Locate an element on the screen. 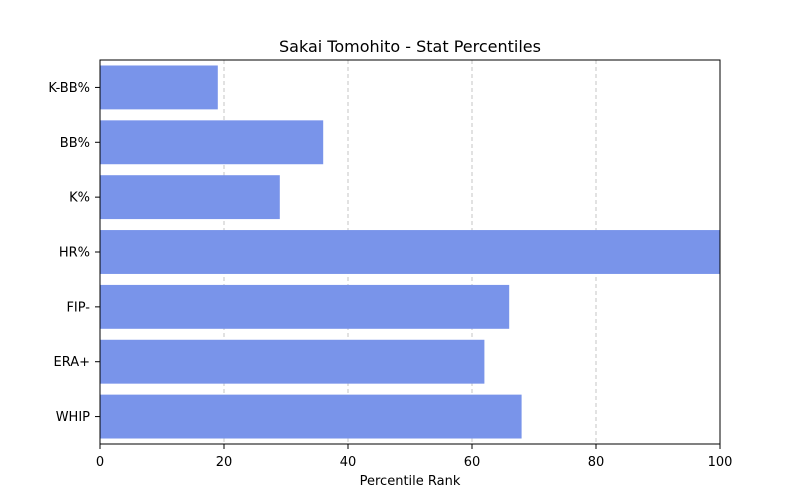 This screenshot has height=500, width=800. x-tick-label: 20 is located at coordinates (224, 462).